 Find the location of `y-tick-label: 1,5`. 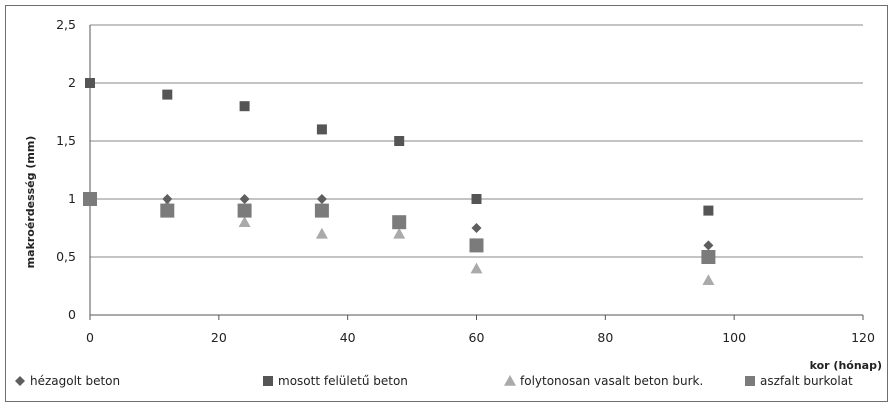

y-tick-label: 1,5 is located at coordinates (66, 140).